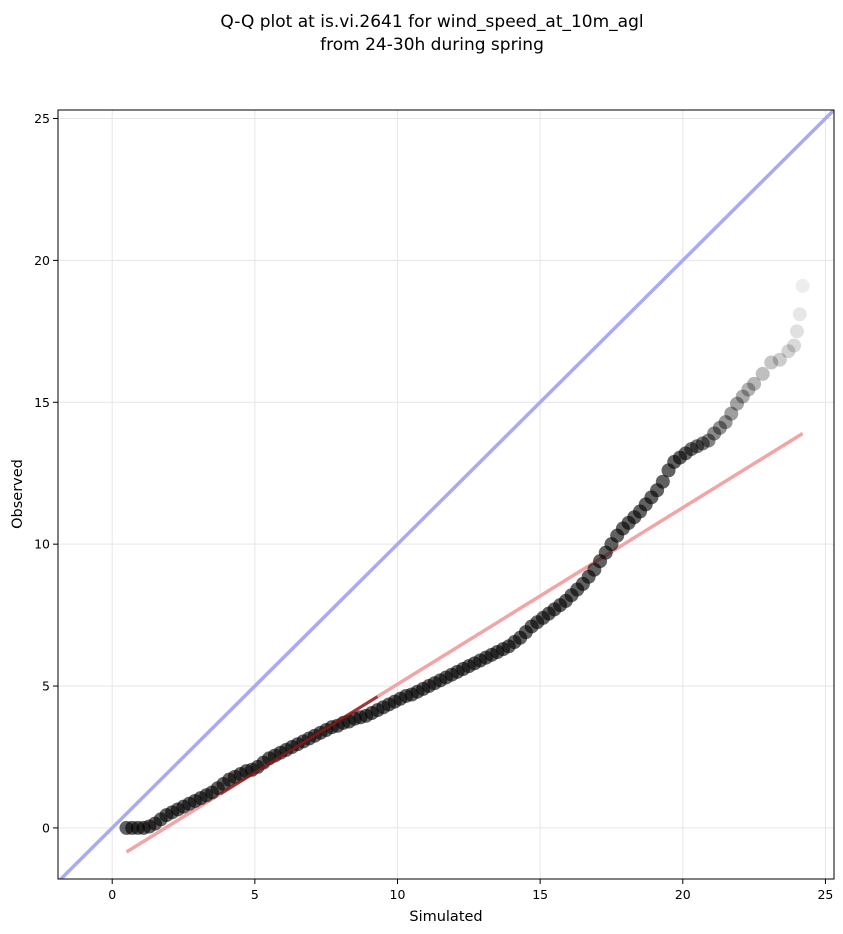 This screenshot has height=934, width=843. Describe the element at coordinates (46, 827) in the screenshot. I see `y-tick-label: 0` at that location.